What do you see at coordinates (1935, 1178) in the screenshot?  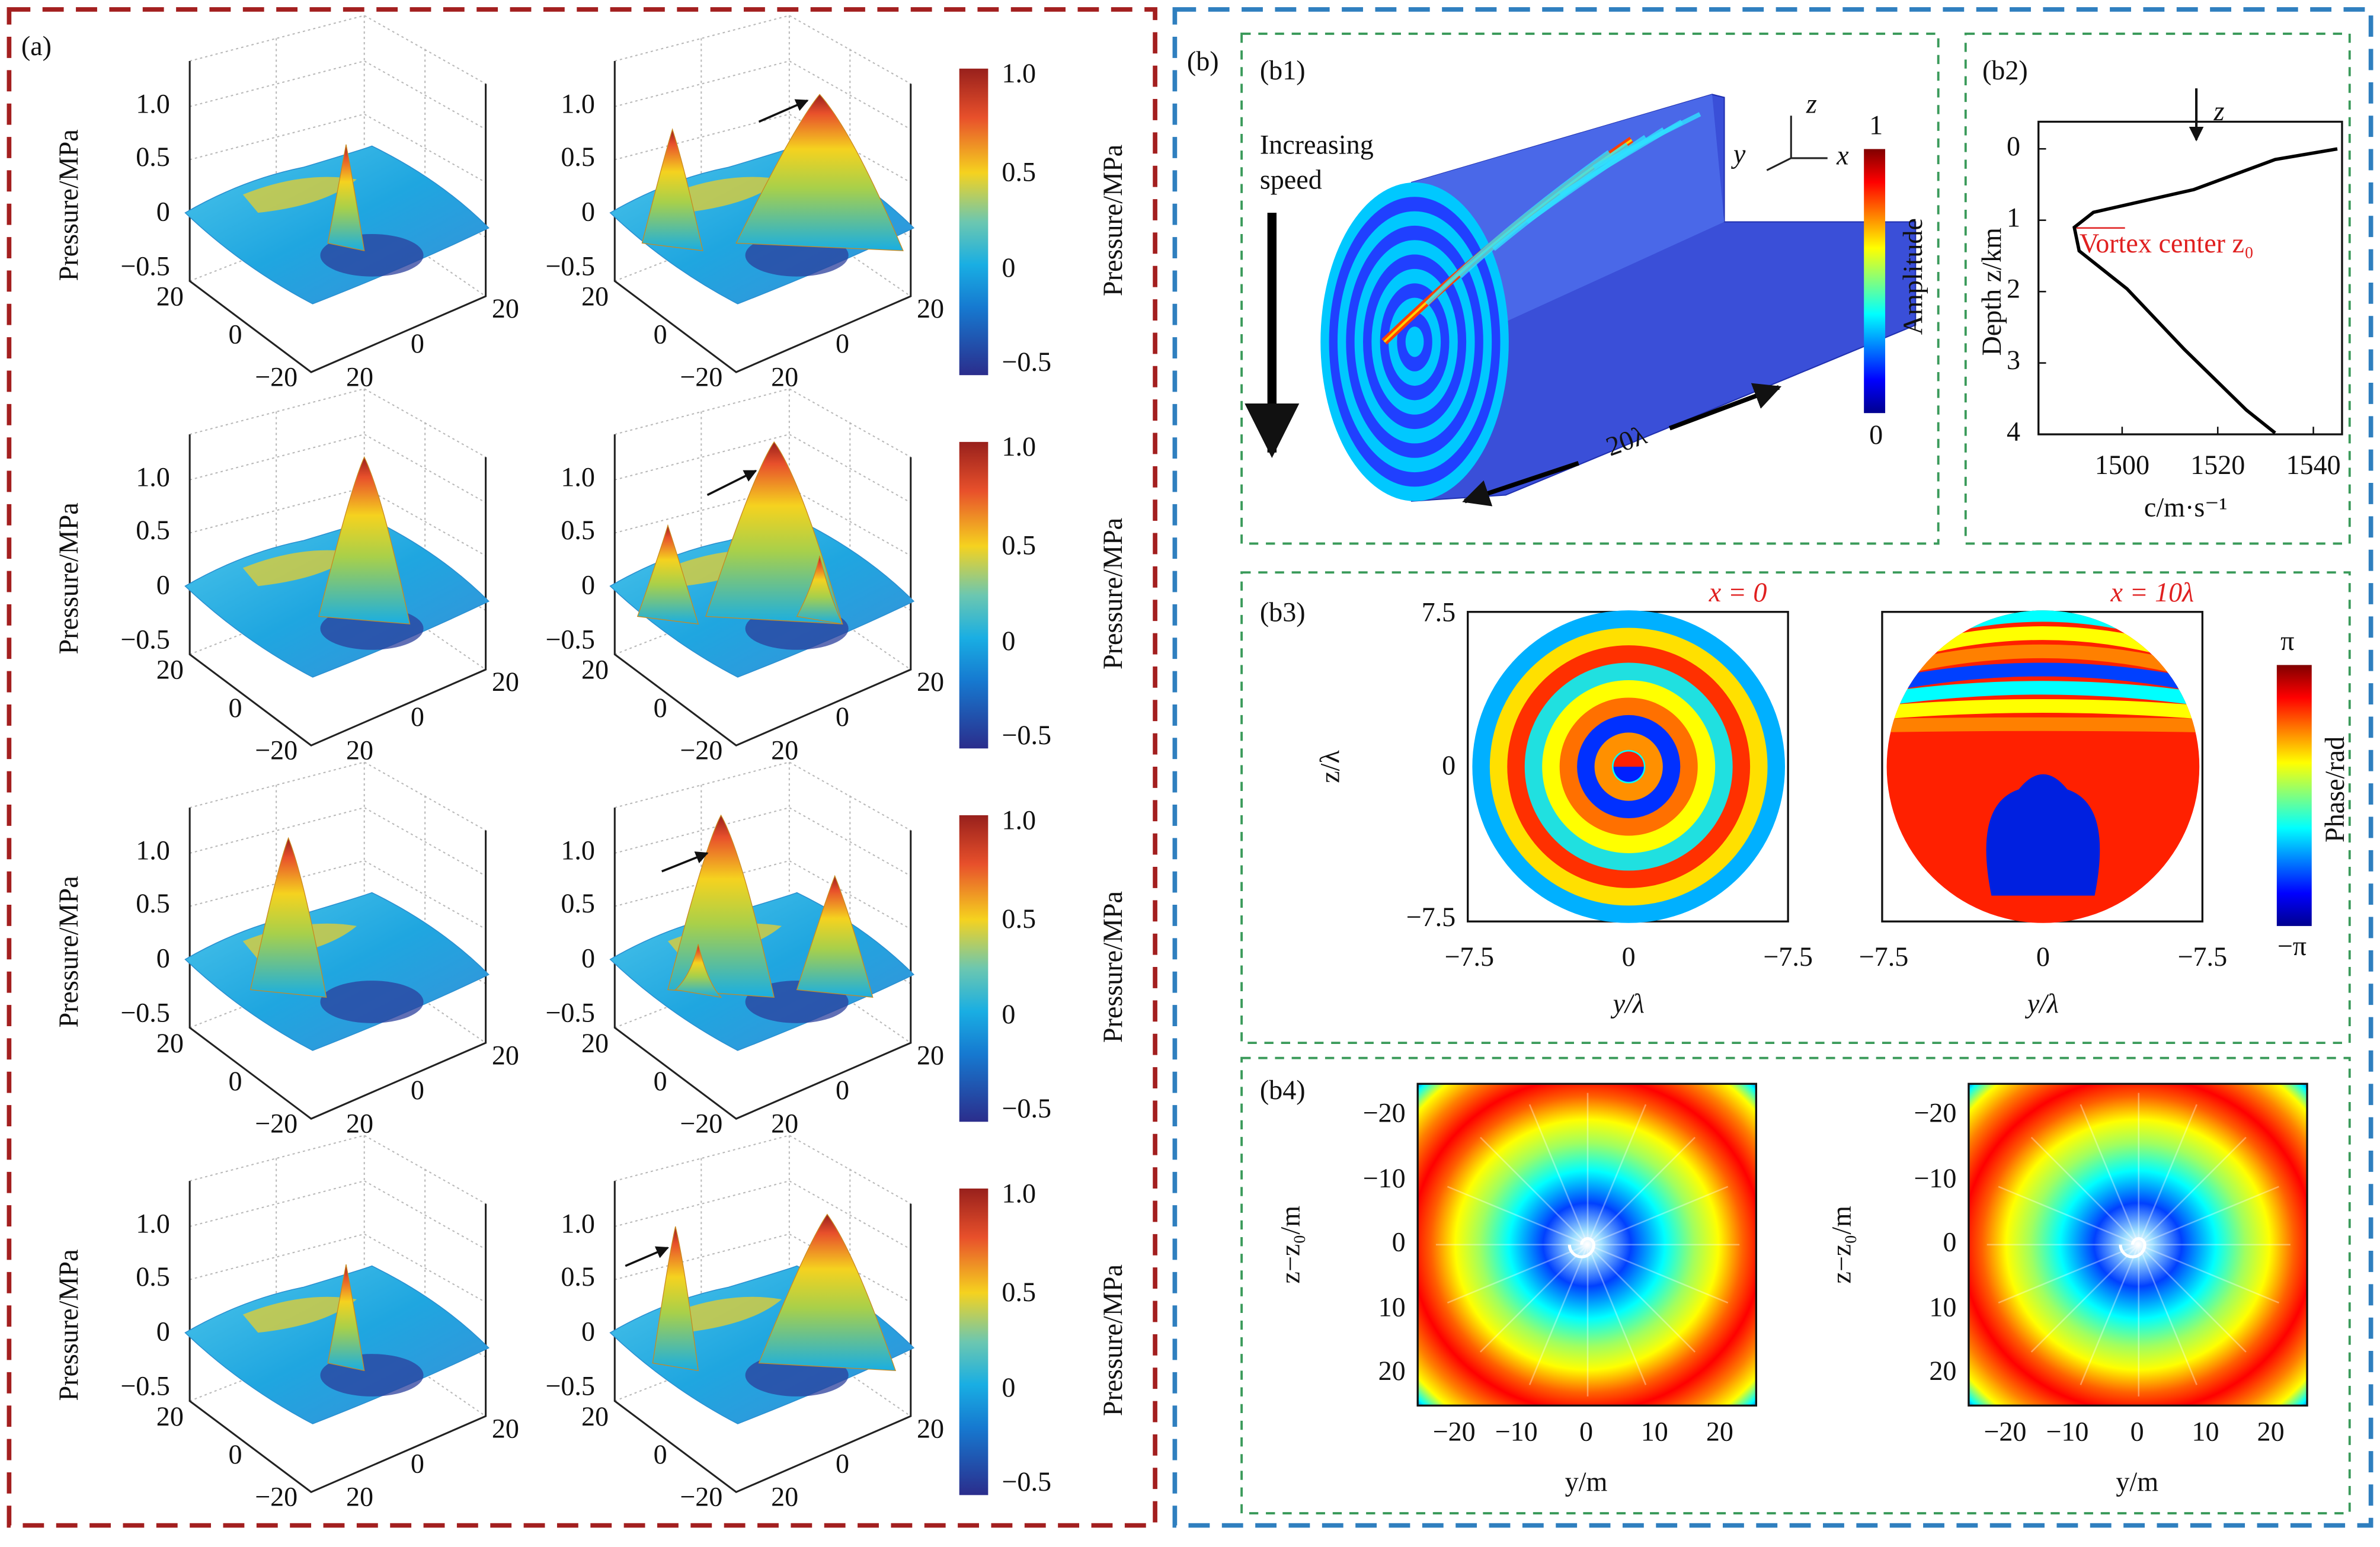 I see `y-tick-label: −10` at bounding box center [1935, 1178].